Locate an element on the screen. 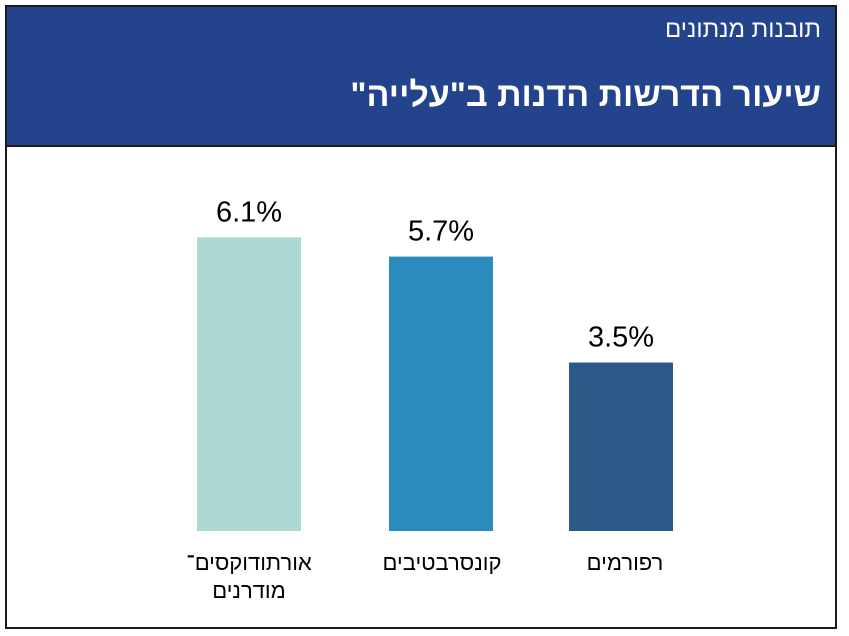 This screenshot has height=636, width=849. bar-reform is located at coordinates (621, 446).